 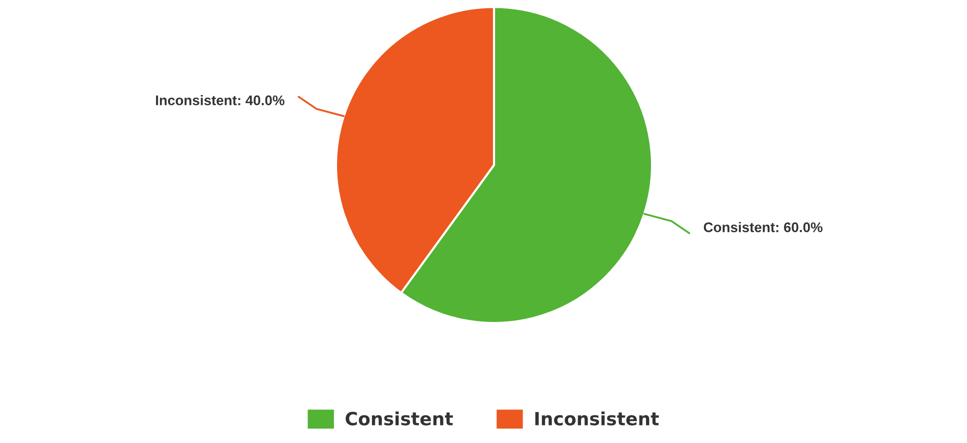 I want to click on data-label: Consistent: 60.0%, so click(x=763, y=227).